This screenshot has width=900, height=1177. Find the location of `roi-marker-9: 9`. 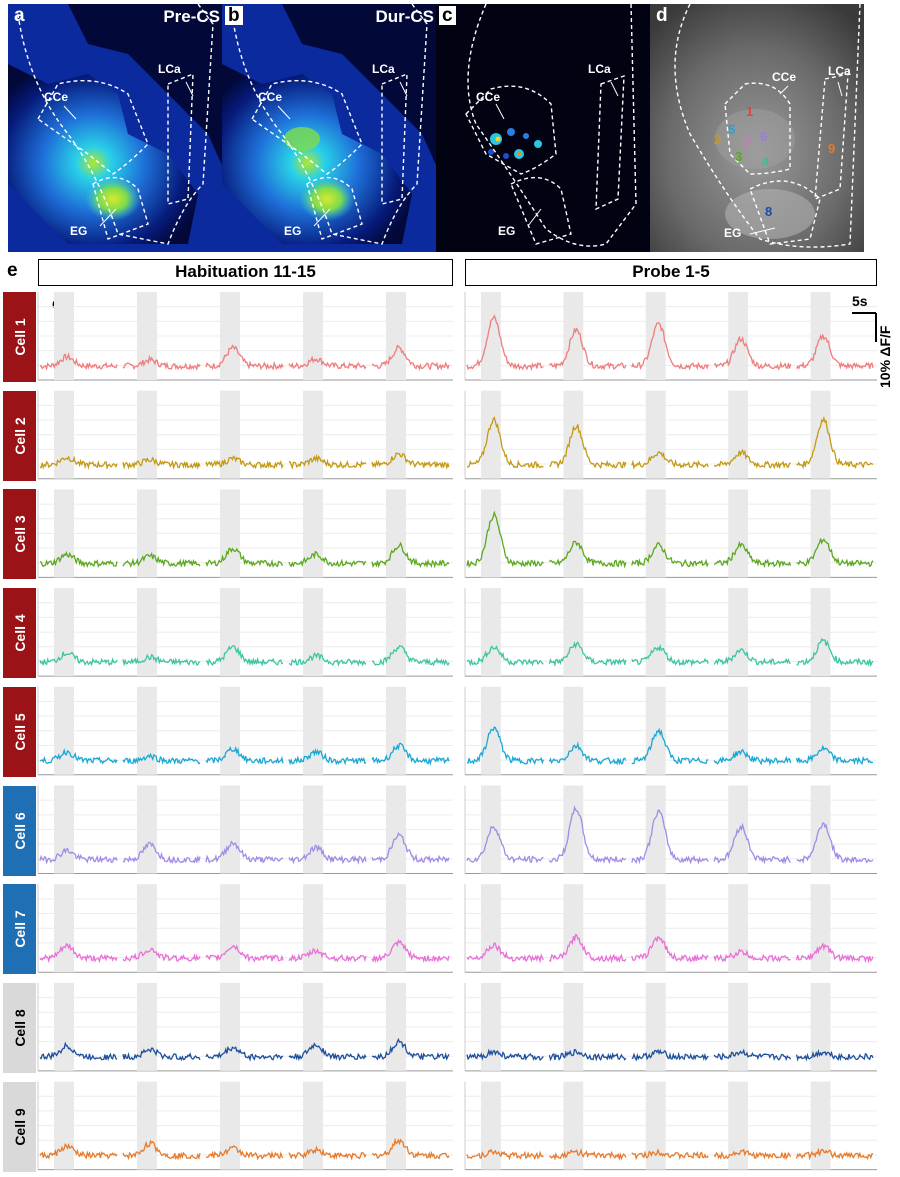

roi-marker-9: 9 is located at coordinates (832, 148).